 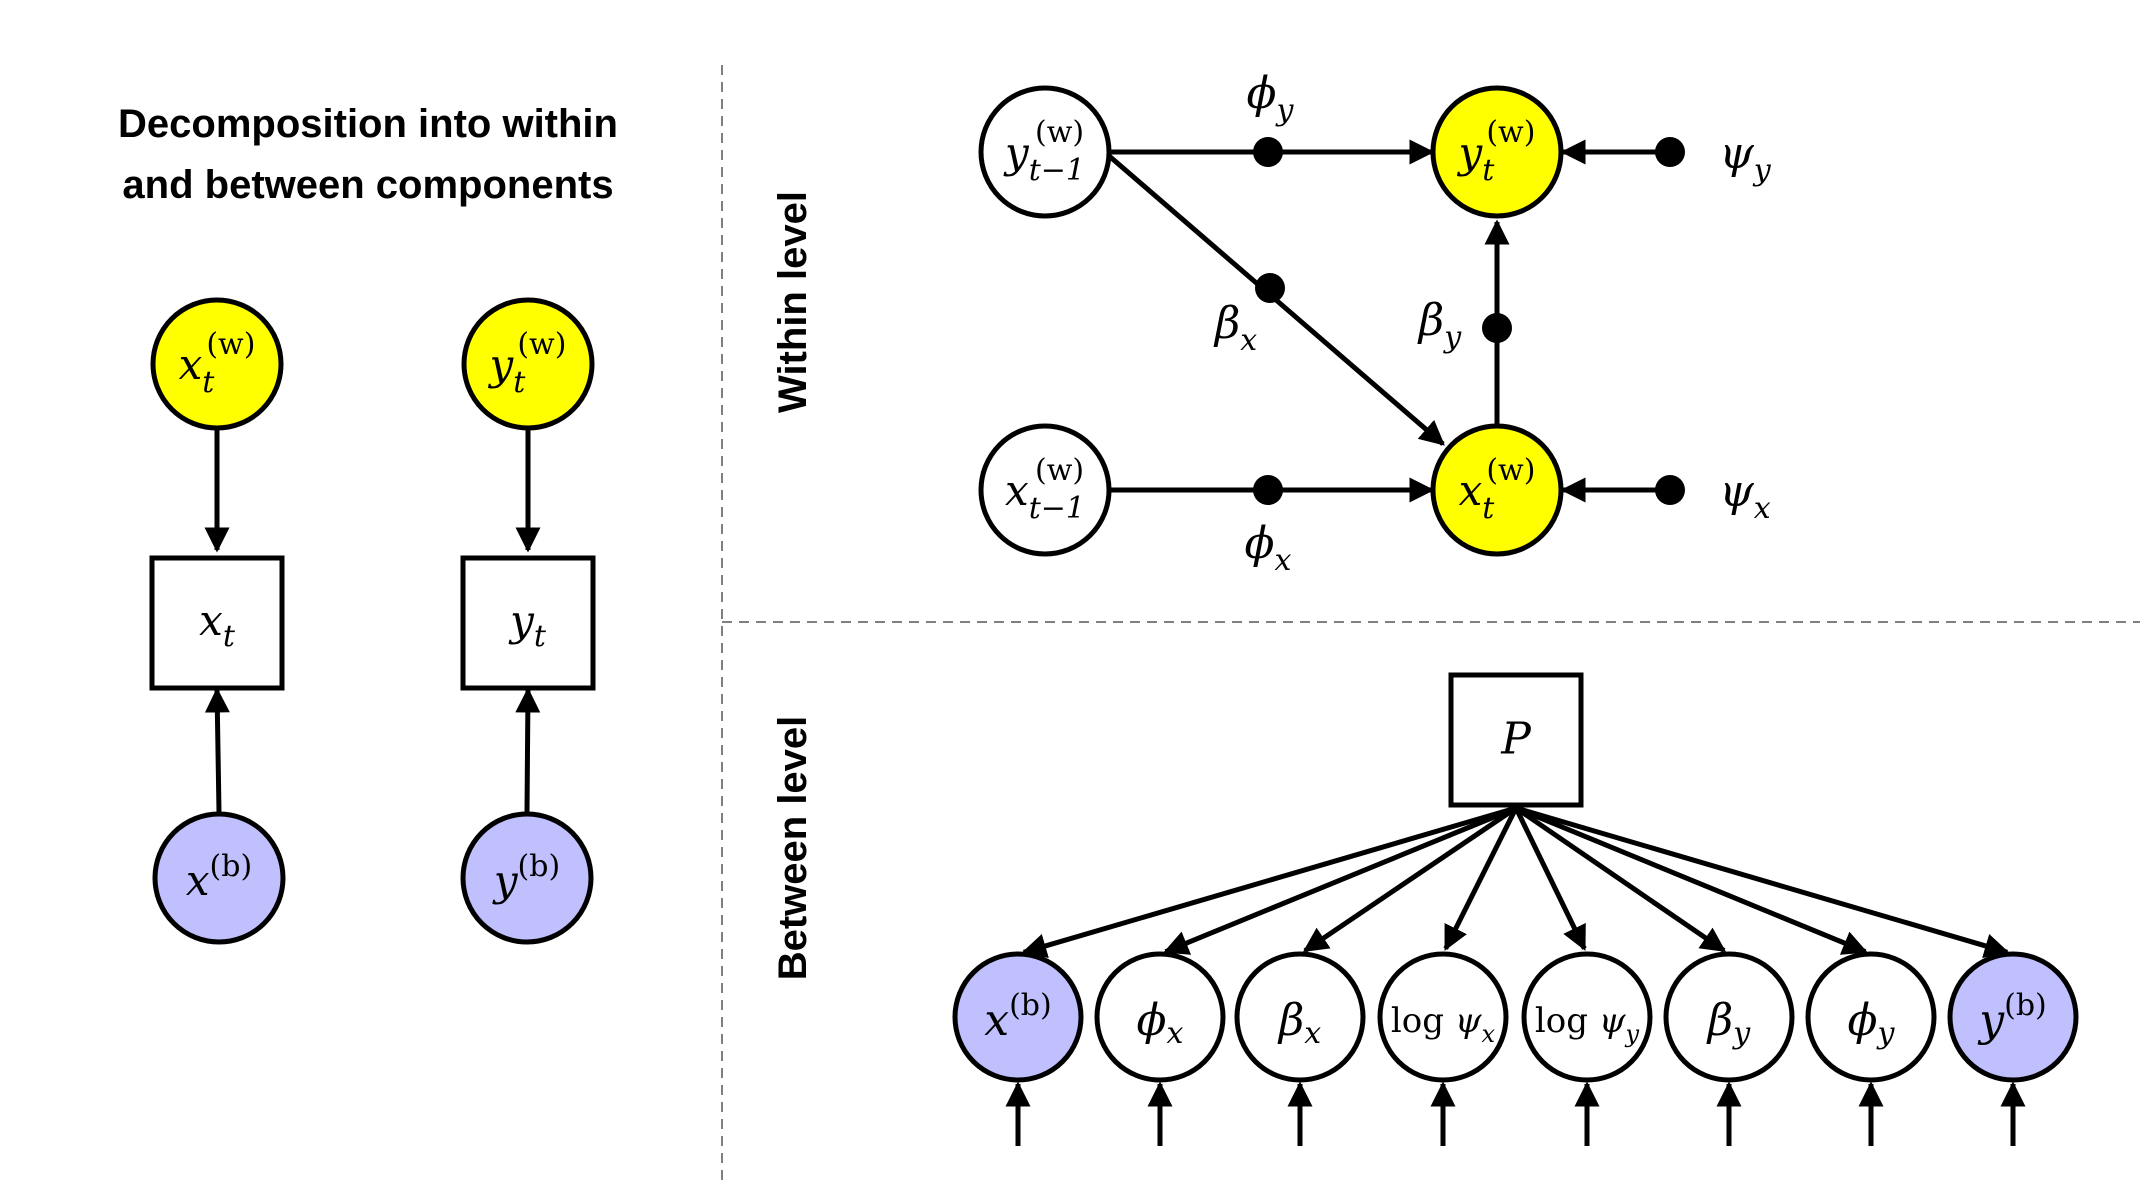 I want to click on y-within-label: yt(w), so click(x=527, y=363).